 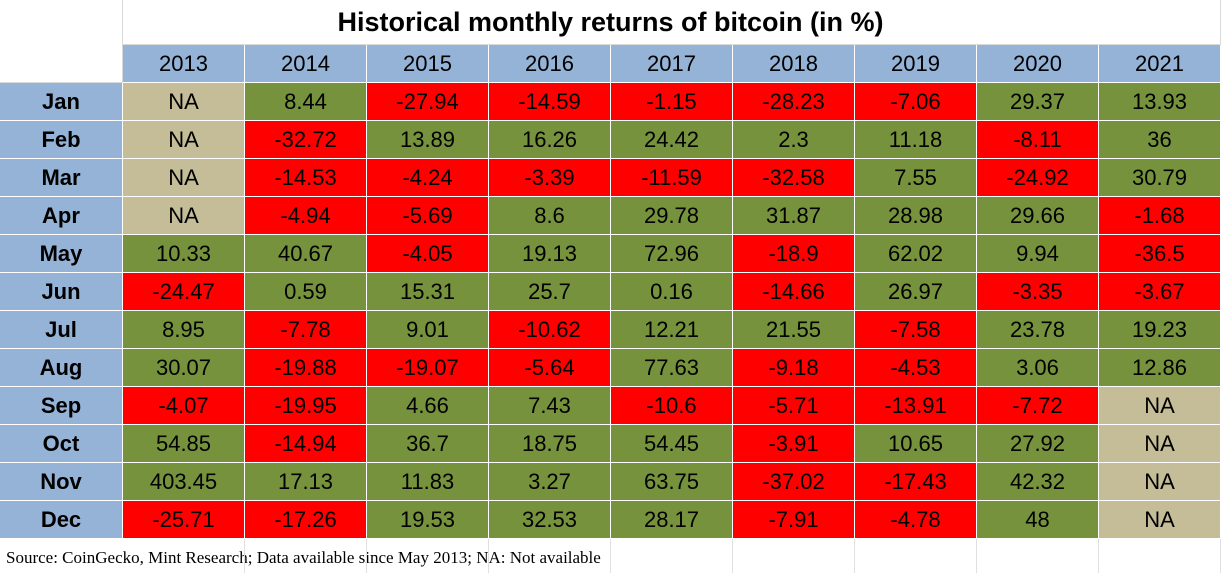 I want to click on row-label: Oct, so click(x=61, y=444).